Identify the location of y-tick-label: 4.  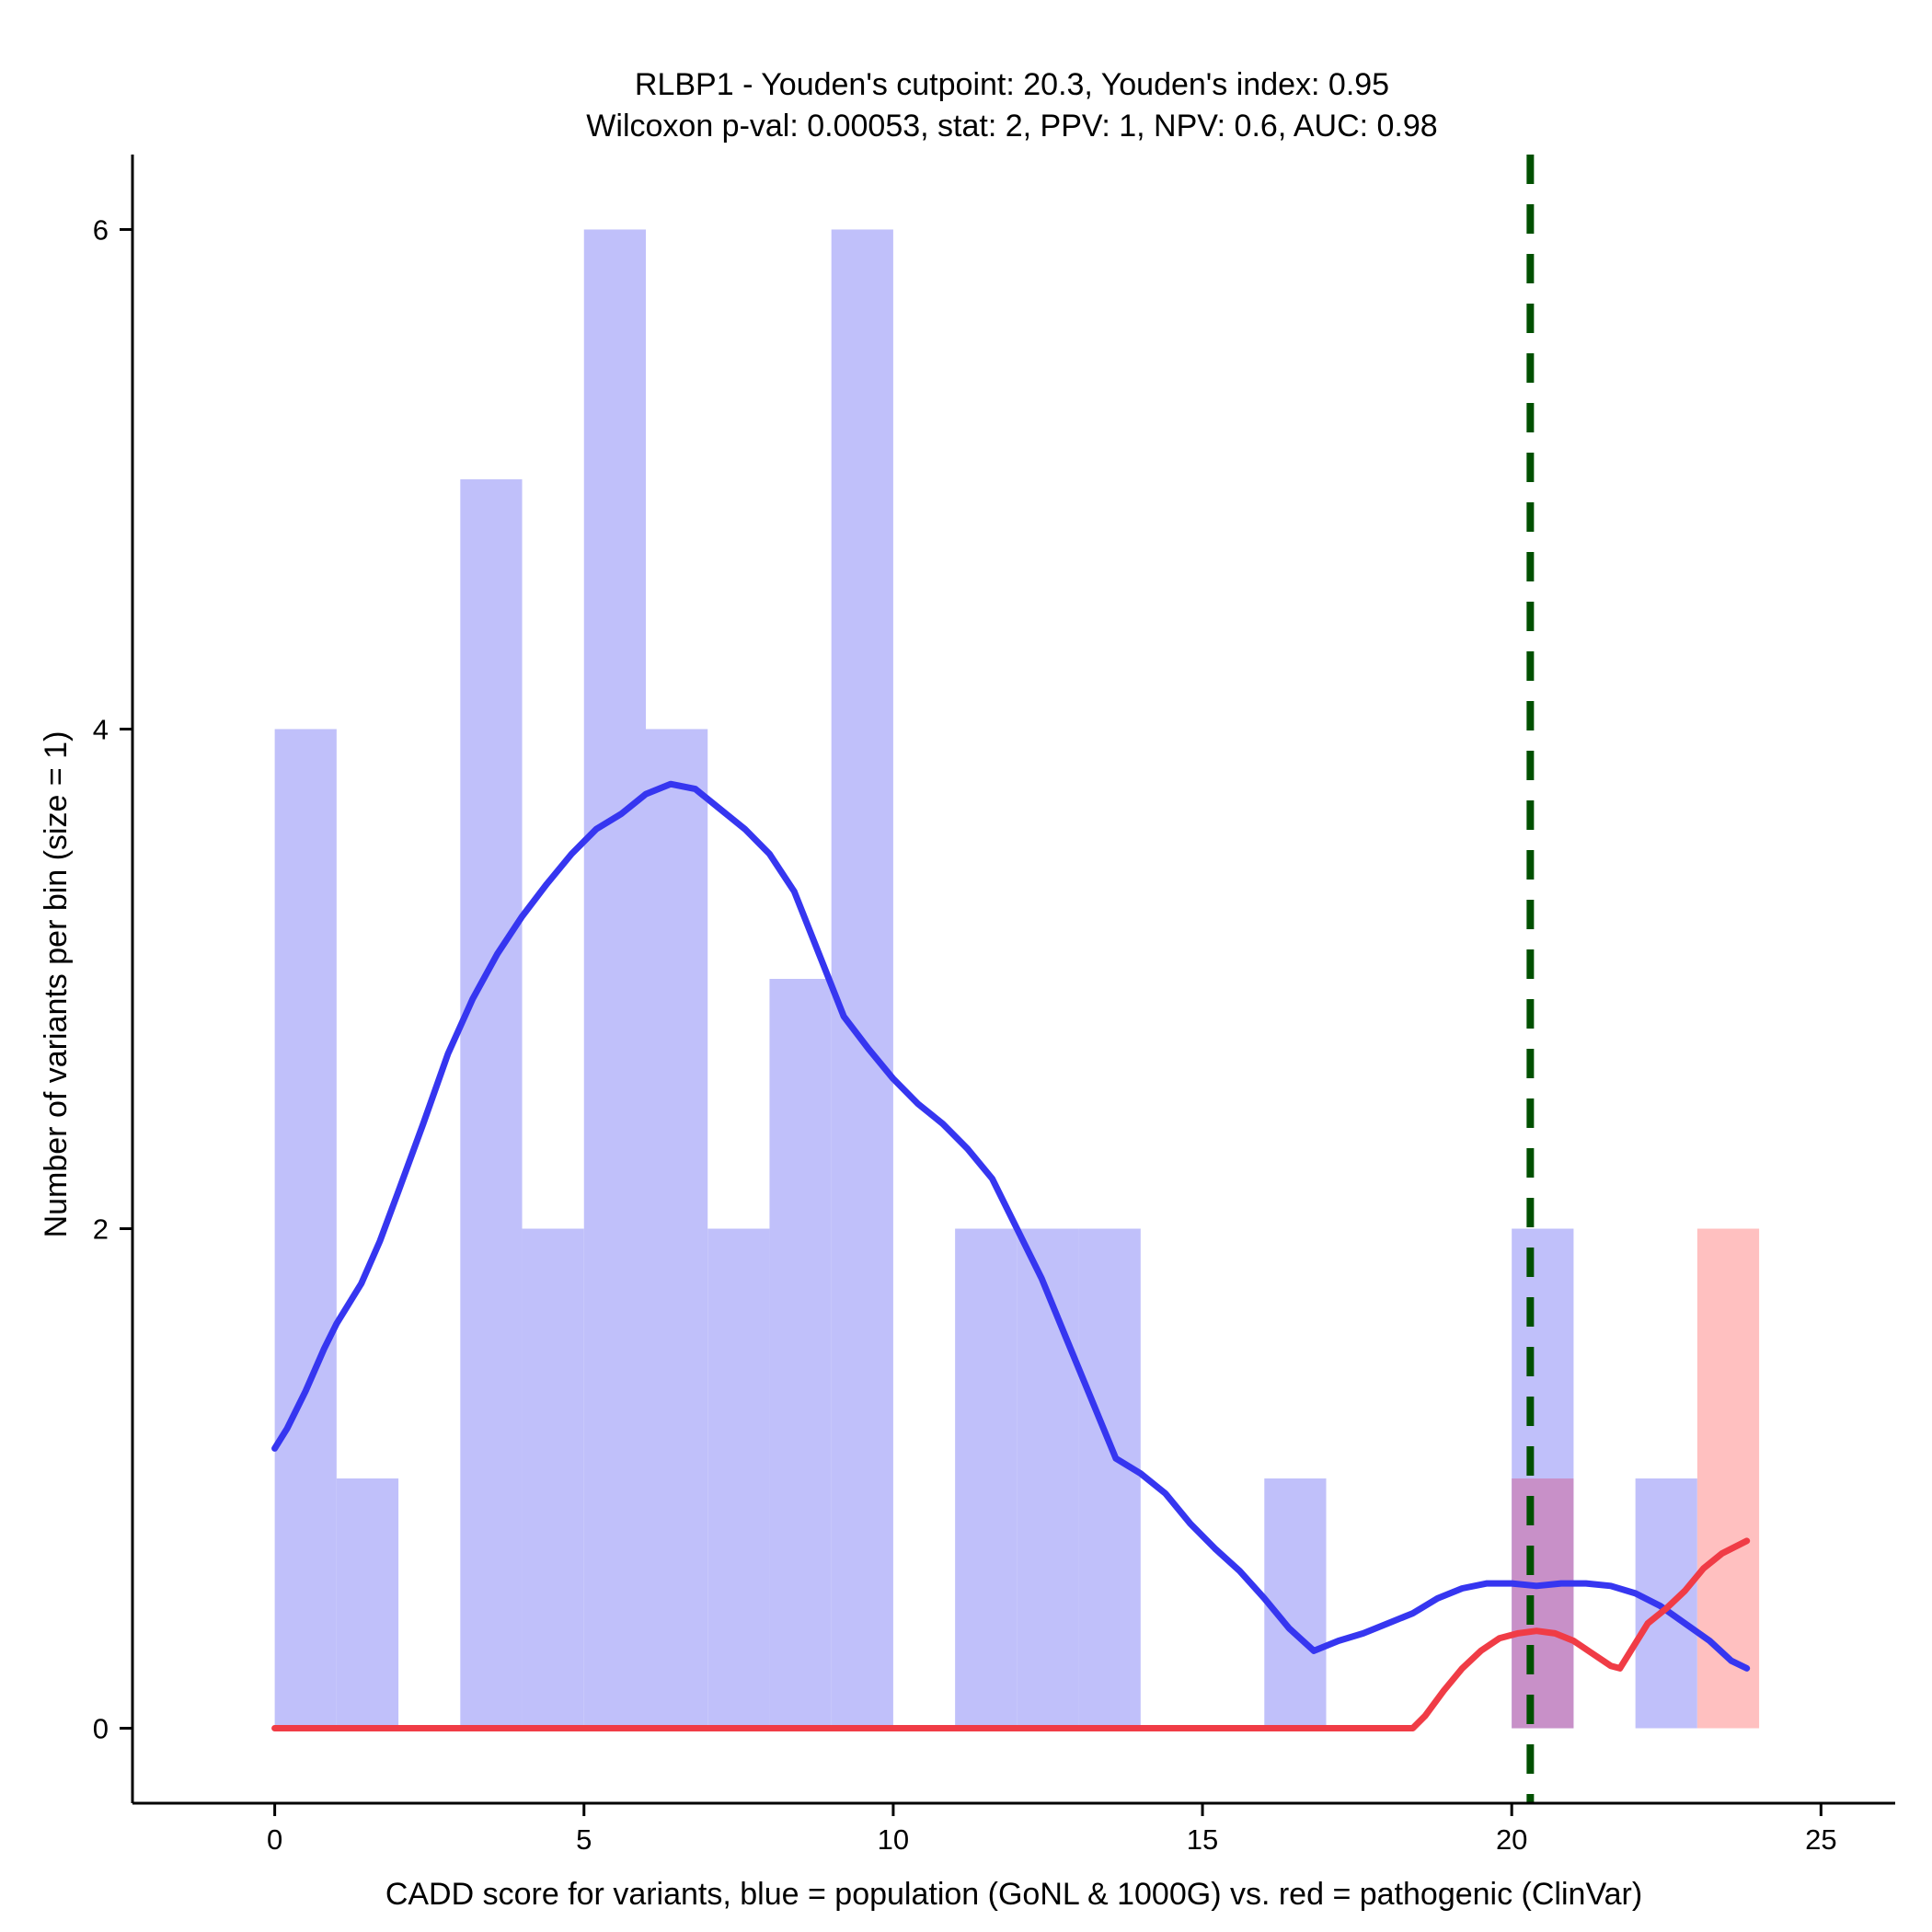
(101, 729).